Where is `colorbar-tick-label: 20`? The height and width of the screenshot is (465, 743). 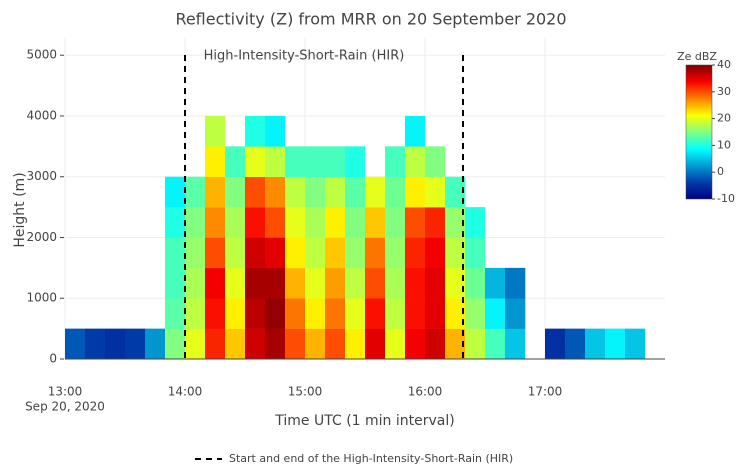 colorbar-tick-label: 20 is located at coordinates (724, 118).